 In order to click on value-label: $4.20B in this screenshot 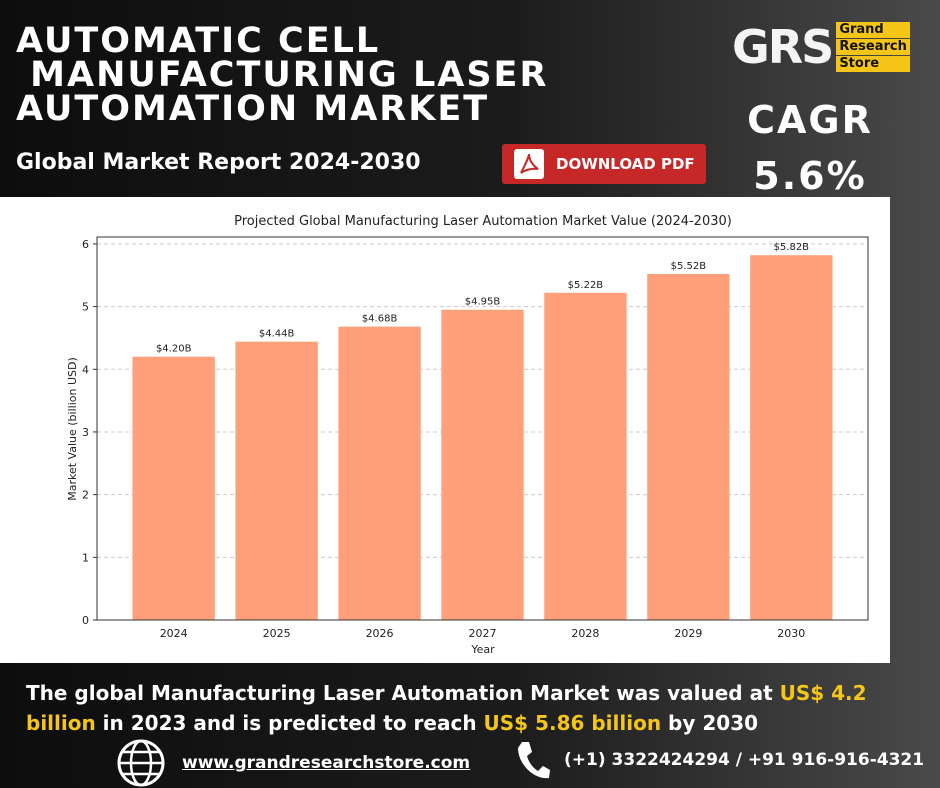, I will do `click(174, 349)`.